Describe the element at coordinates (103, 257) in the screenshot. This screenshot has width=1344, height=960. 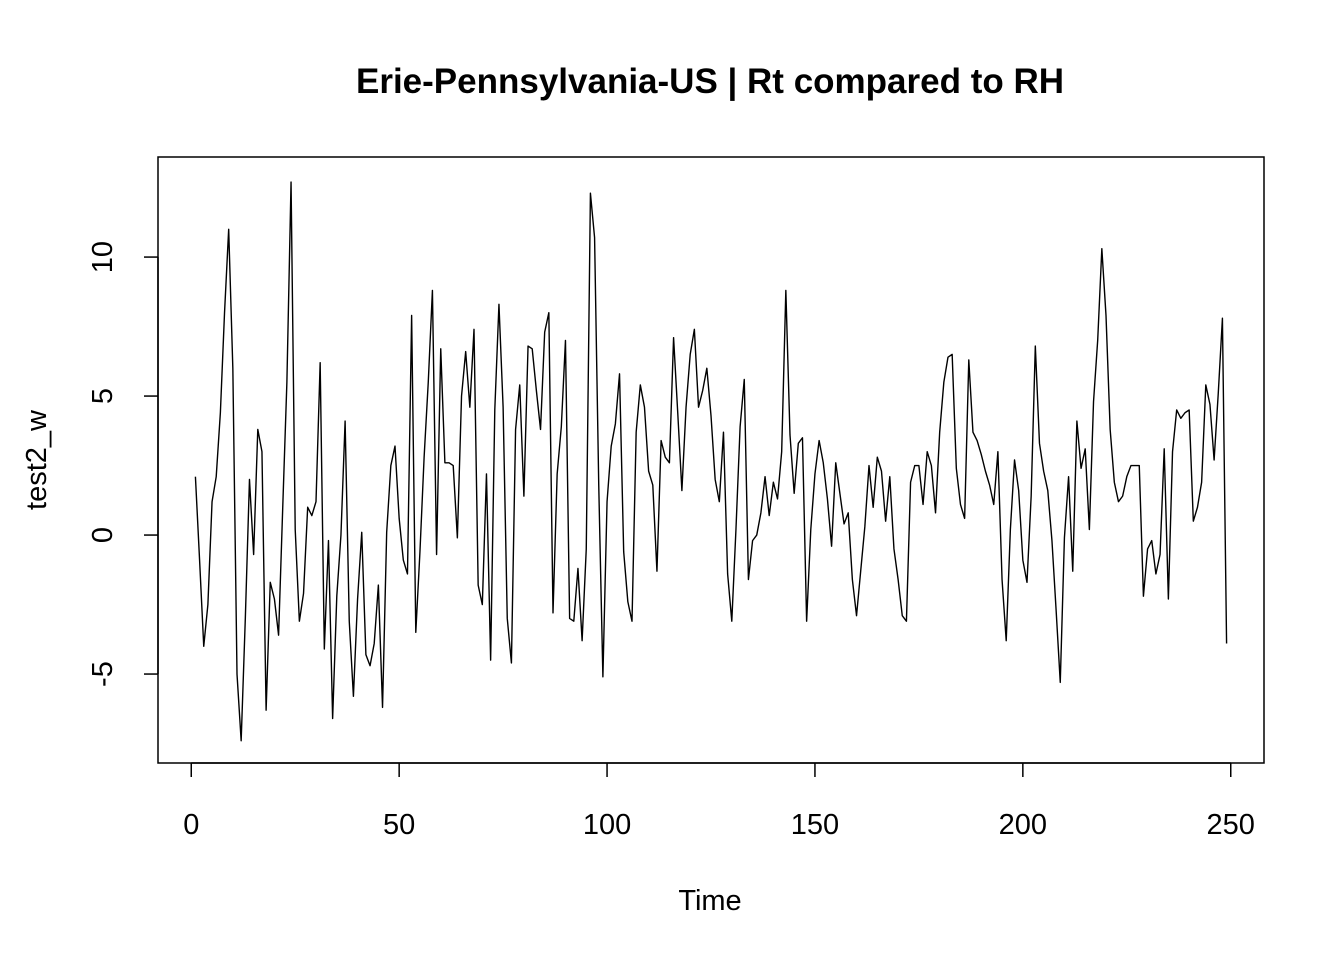
I see `y-tick-label: 10` at that location.